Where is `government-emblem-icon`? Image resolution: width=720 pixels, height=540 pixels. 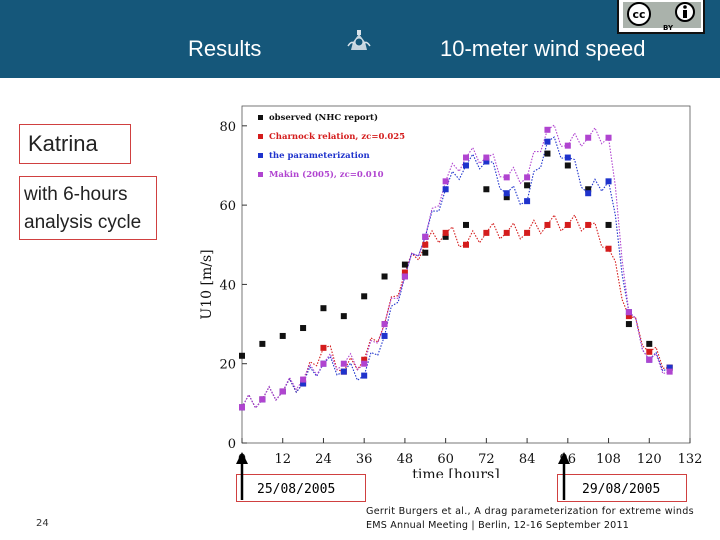 government-emblem-icon is located at coordinates (359, 40).